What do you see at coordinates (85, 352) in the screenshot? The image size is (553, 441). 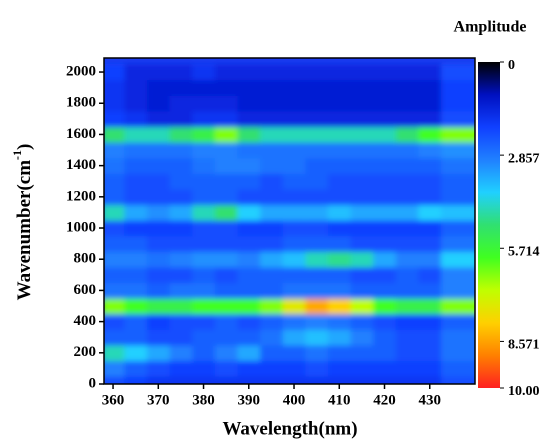 I see `y-tick-label: 200` at bounding box center [85, 352].